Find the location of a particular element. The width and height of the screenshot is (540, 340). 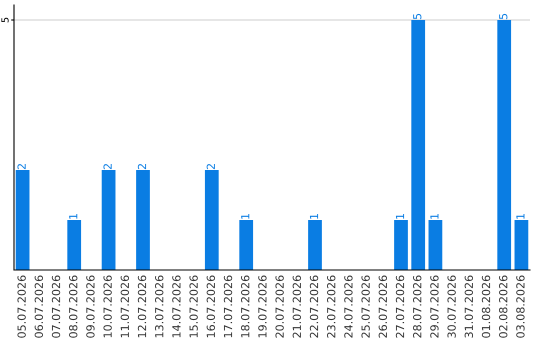

x-tick-label: 23.07.2026 is located at coordinates (331, 307).